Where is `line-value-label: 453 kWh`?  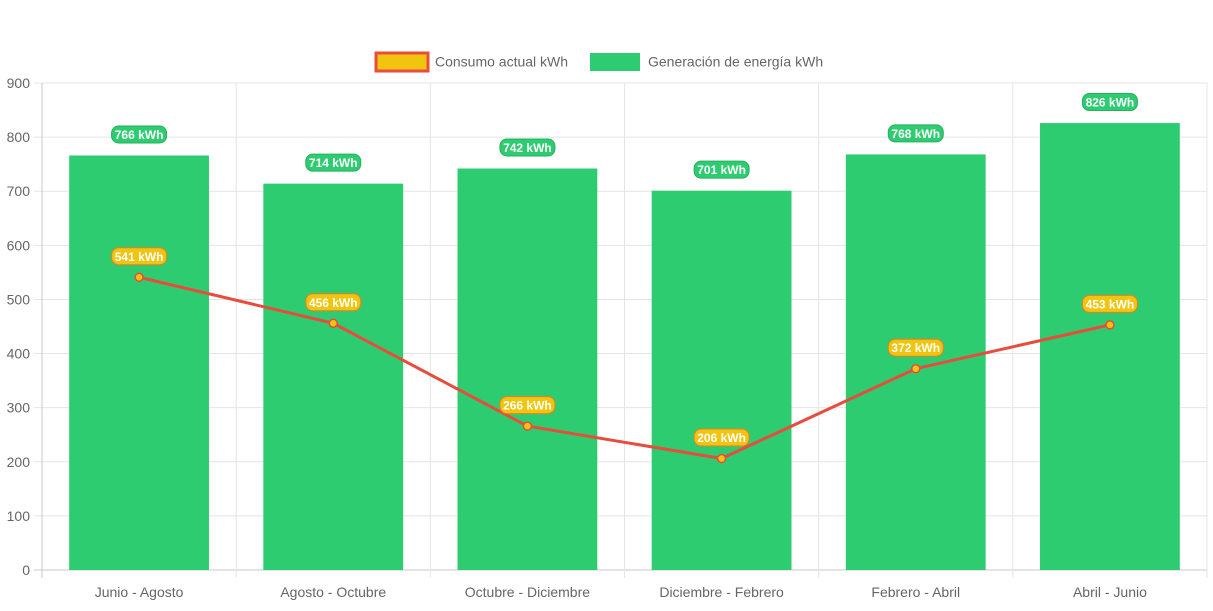
line-value-label: 453 kWh is located at coordinates (1110, 304).